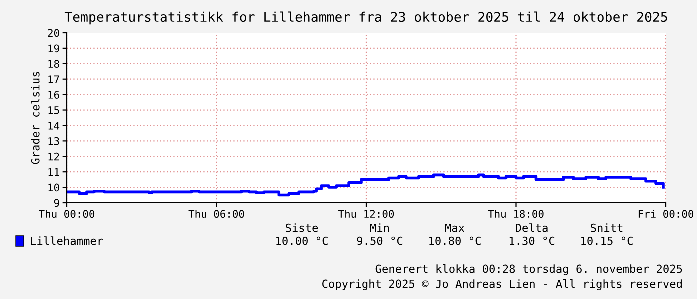  I want to click on legend-label: Lillehammer, so click(67, 241).